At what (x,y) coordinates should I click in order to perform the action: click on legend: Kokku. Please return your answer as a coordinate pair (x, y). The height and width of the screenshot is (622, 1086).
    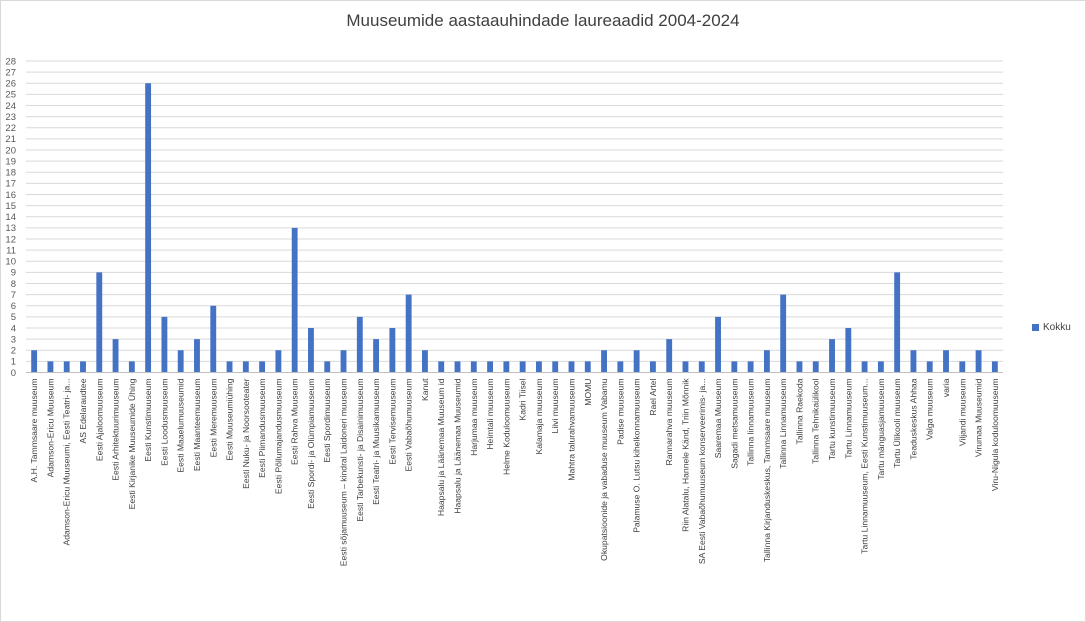
    Looking at the image, I should click on (1051, 327).